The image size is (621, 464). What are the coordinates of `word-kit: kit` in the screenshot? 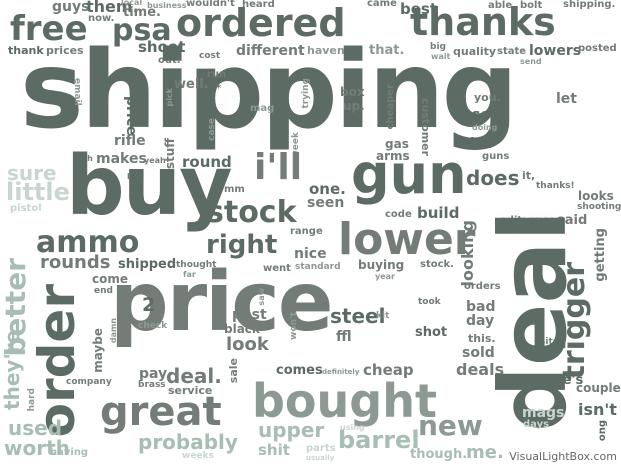 It's located at (383, 316).